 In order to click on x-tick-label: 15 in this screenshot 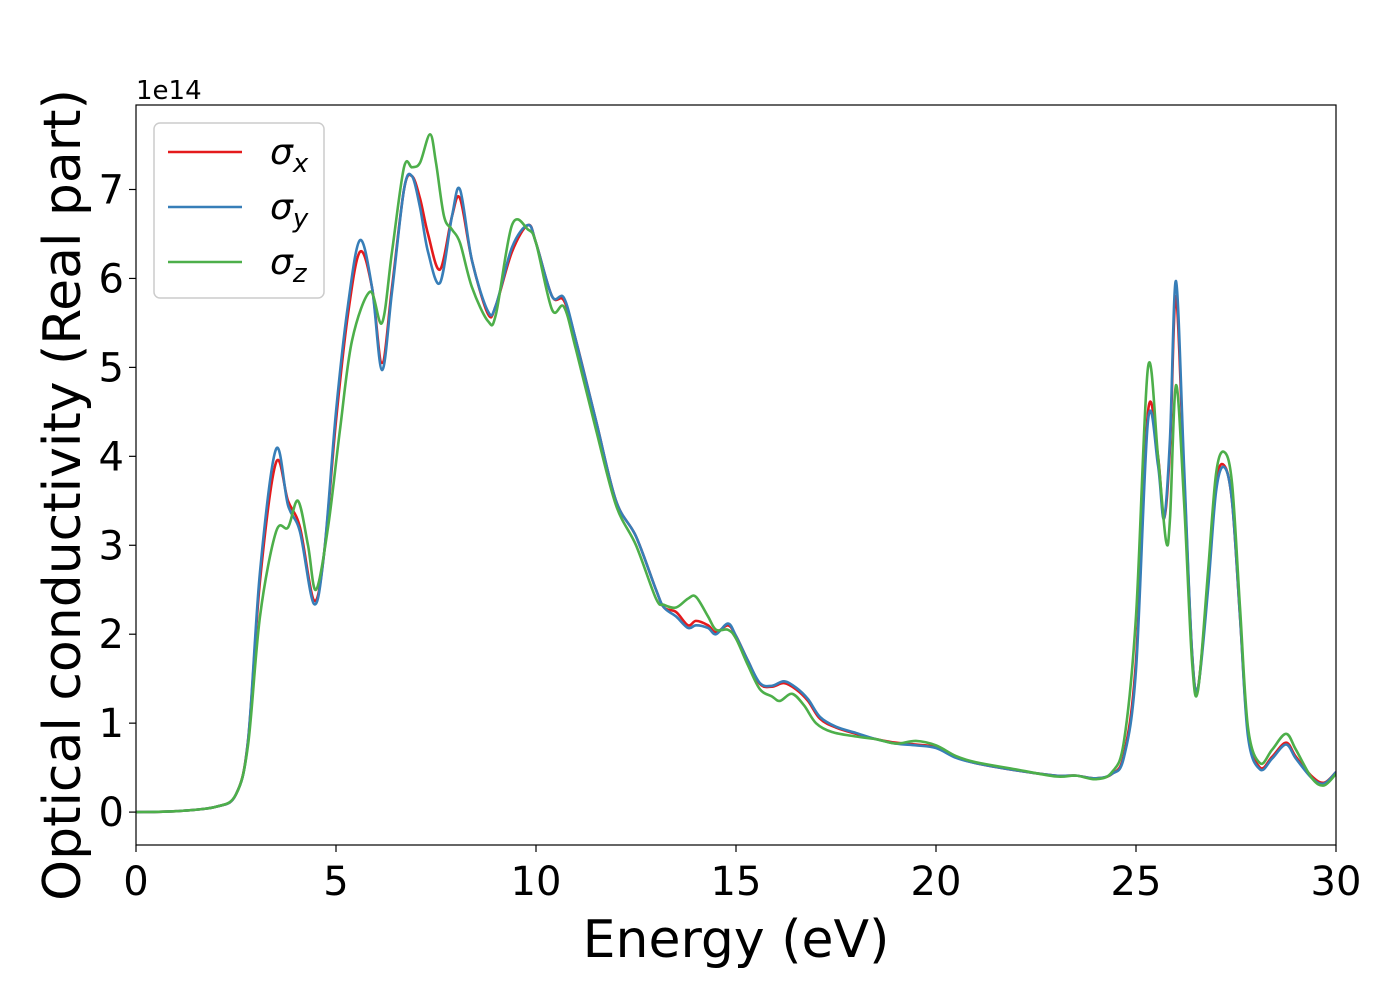, I will do `click(736, 882)`.